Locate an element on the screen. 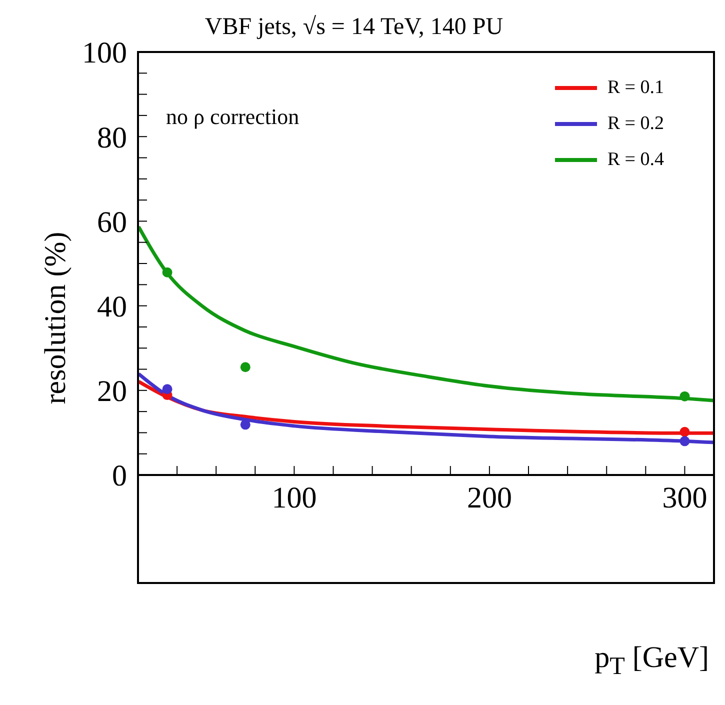 This screenshot has width=725, height=705. annotation: no ρ correction is located at coordinates (233, 117).